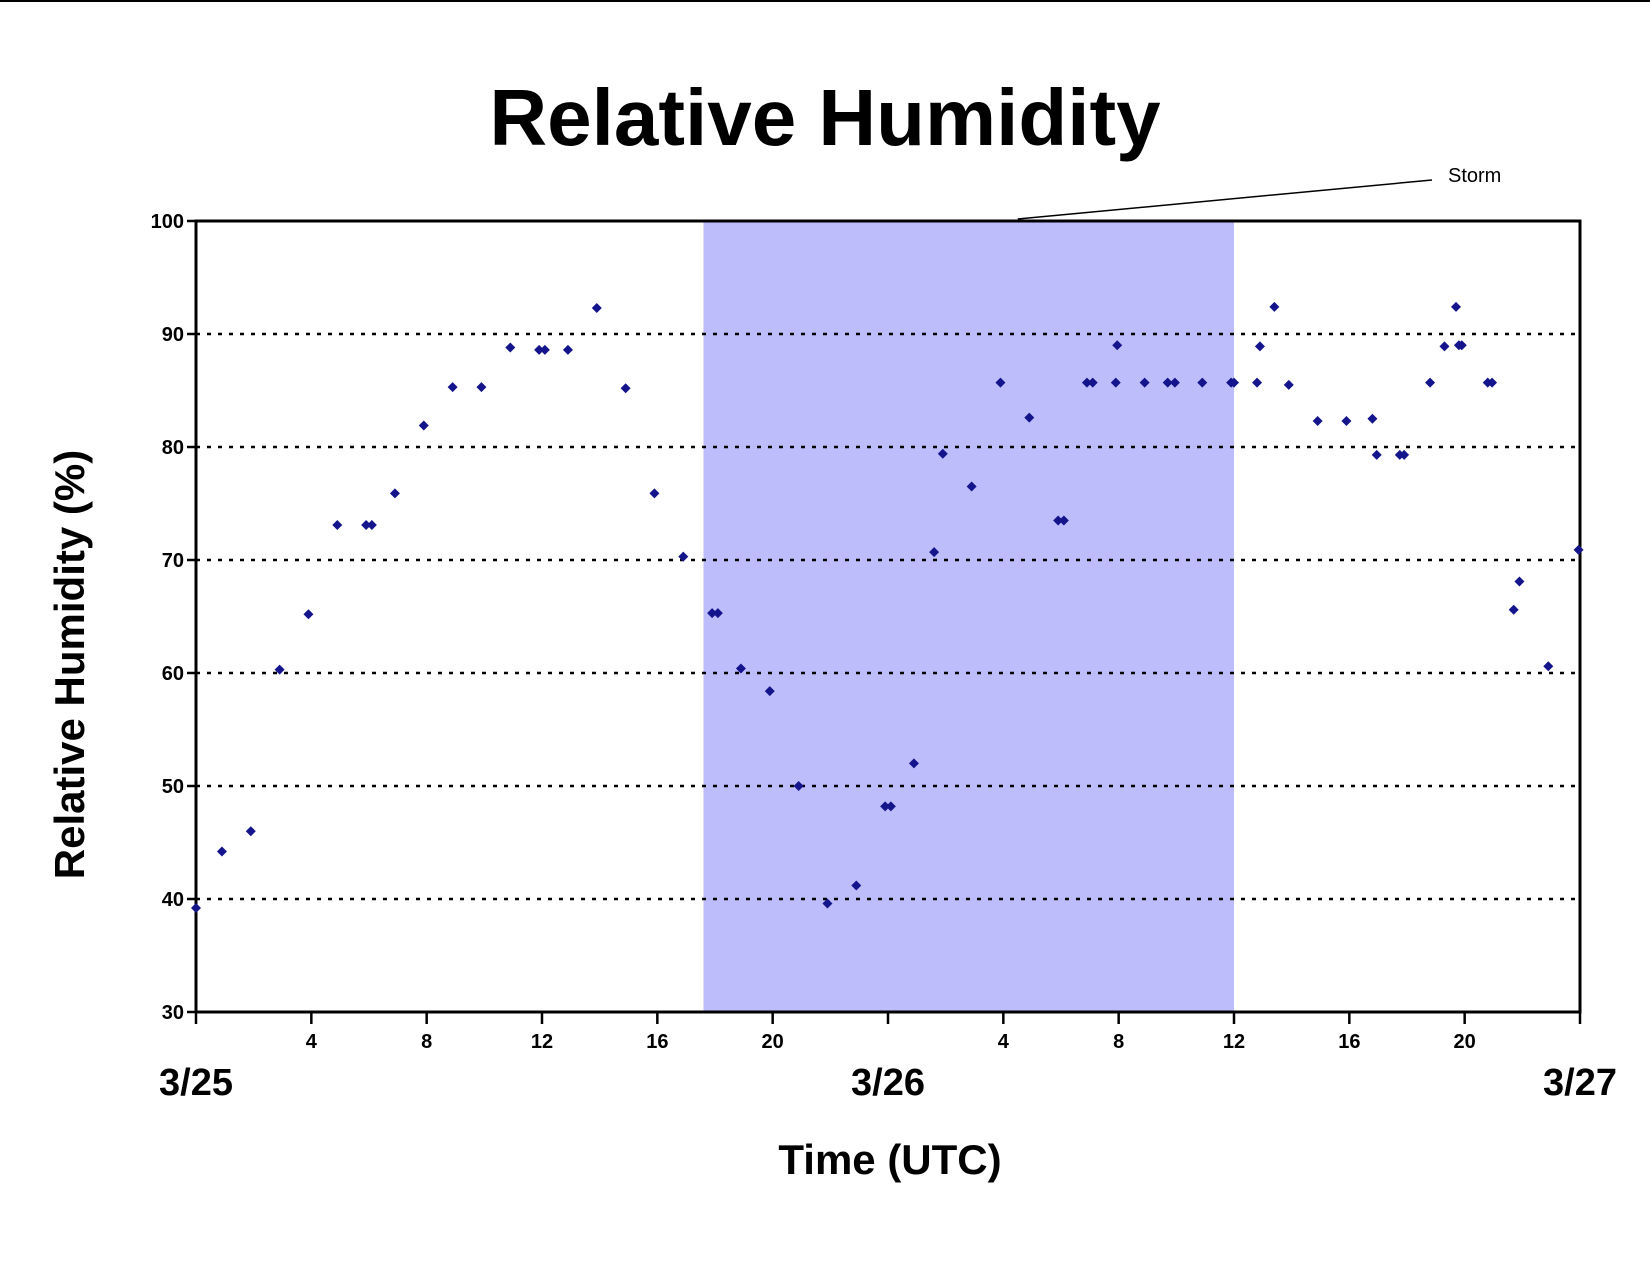  I want to click on y-tick-label: 90, so click(173, 335).